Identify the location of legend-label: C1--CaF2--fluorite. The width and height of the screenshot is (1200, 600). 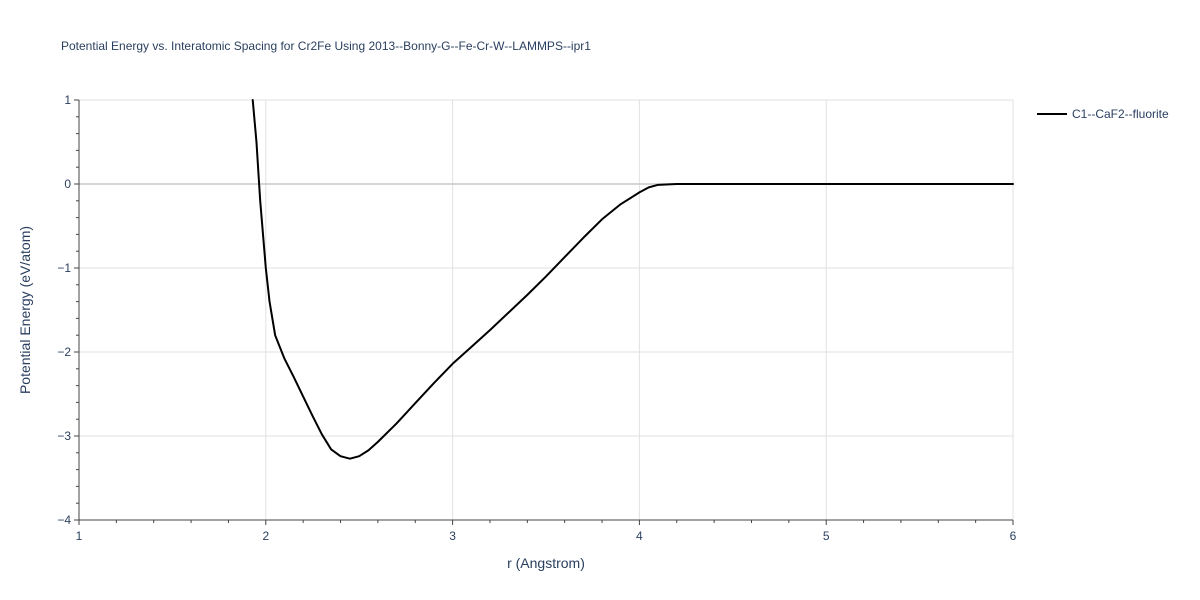
(1120, 114).